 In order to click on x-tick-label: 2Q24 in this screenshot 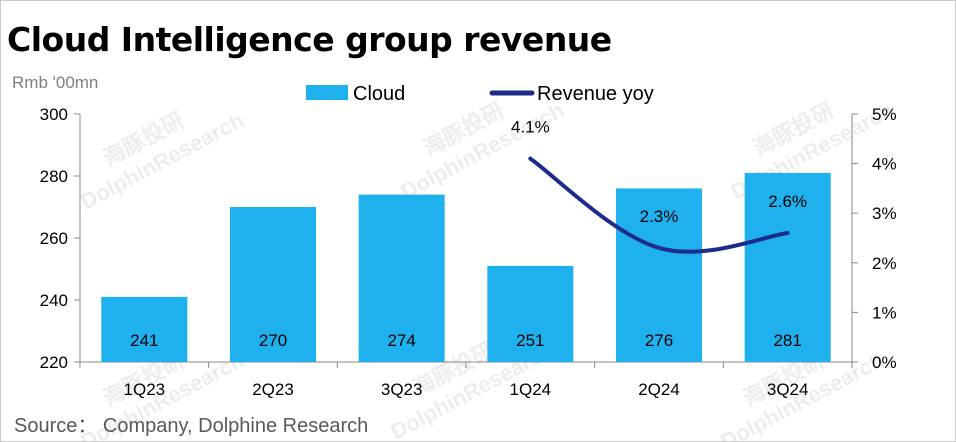, I will do `click(659, 389)`.